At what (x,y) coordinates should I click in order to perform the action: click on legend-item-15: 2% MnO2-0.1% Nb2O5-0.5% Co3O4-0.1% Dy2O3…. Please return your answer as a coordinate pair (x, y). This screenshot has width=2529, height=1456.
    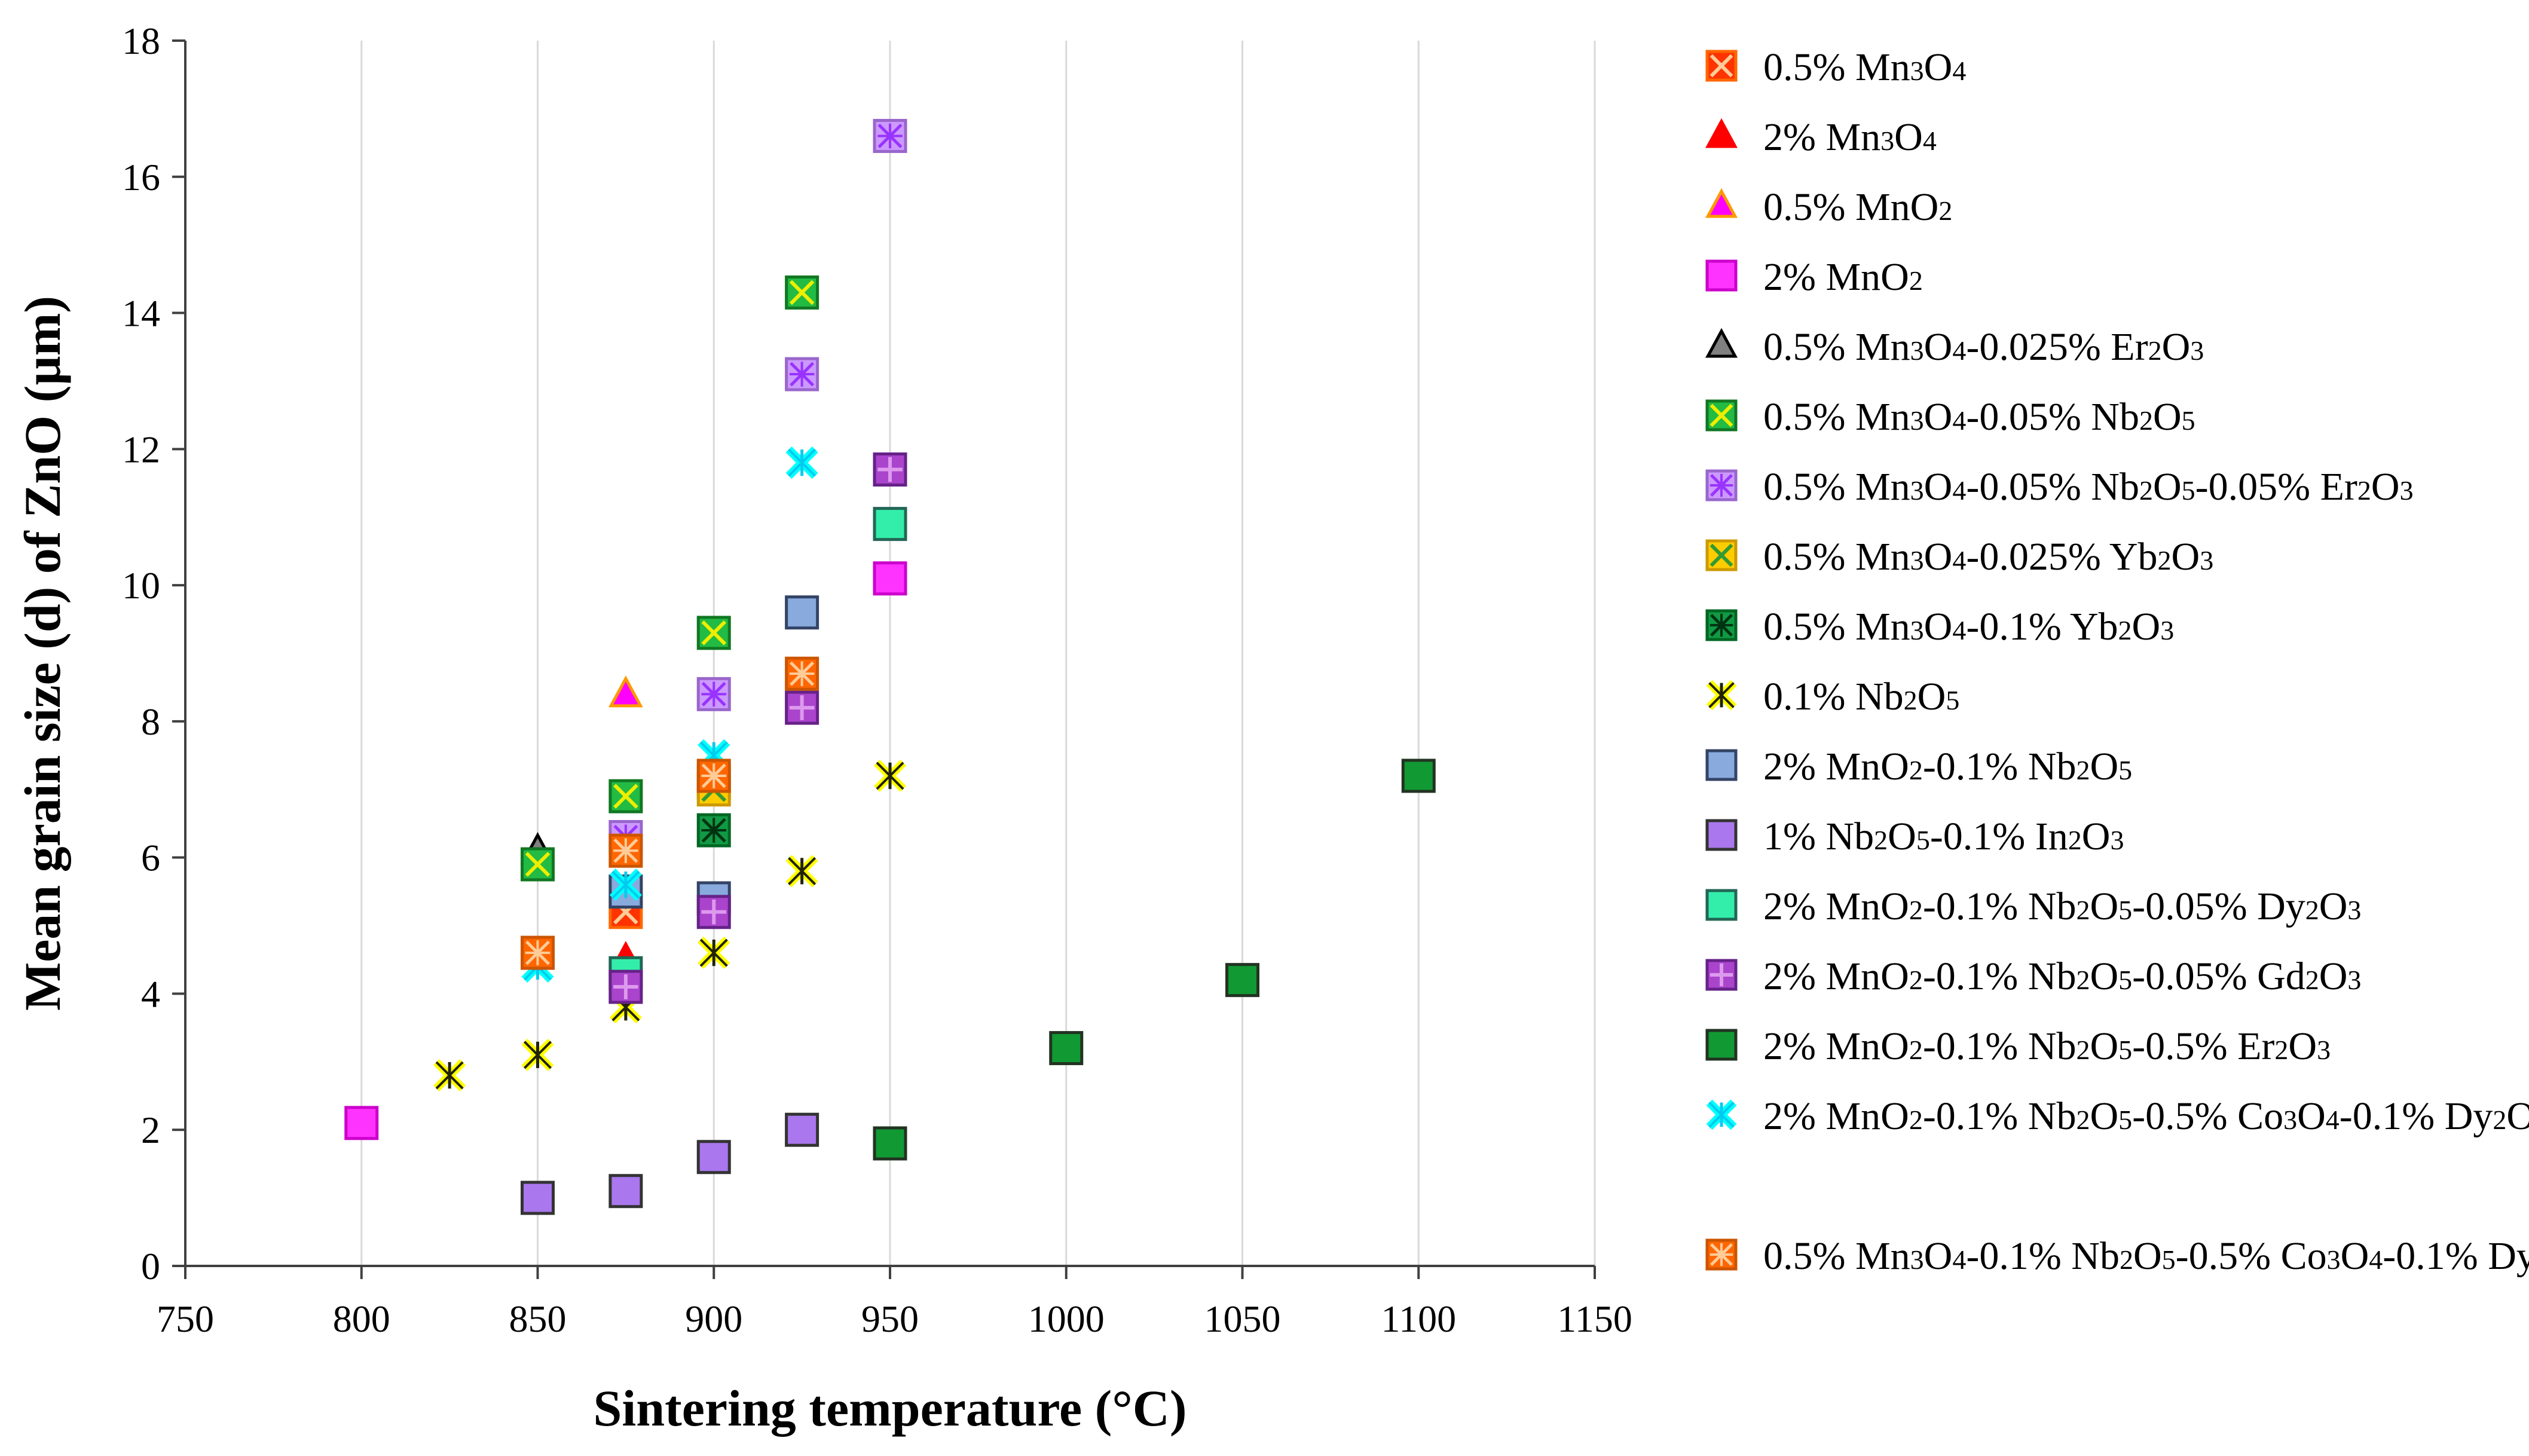
    Looking at the image, I should click on (2117, 1116).